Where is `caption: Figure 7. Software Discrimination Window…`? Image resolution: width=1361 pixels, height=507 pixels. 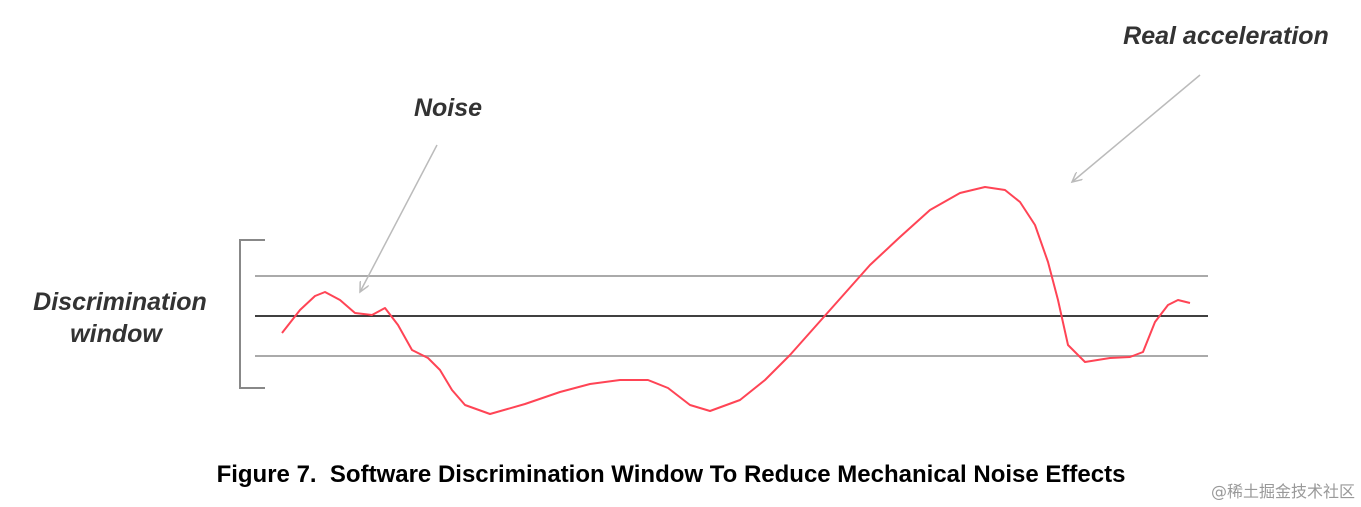 caption: Figure 7. Software Discrimination Window… is located at coordinates (671, 474).